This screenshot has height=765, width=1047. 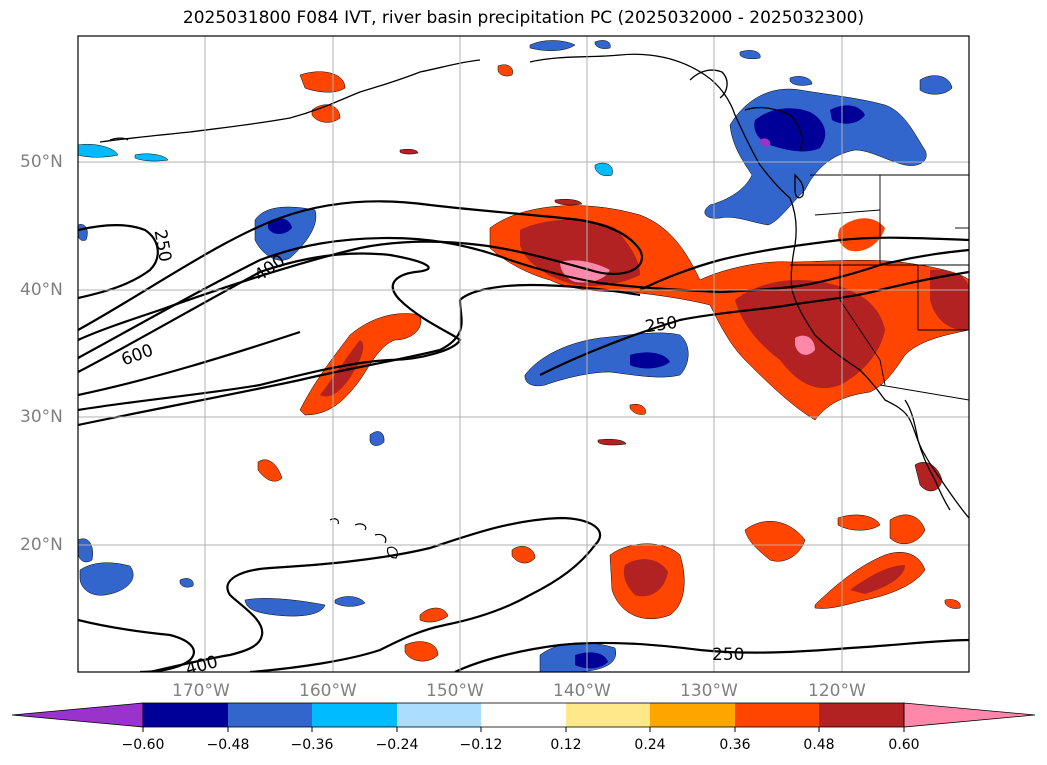 I want to click on colorbar-extend-min, so click(x=77, y=715).